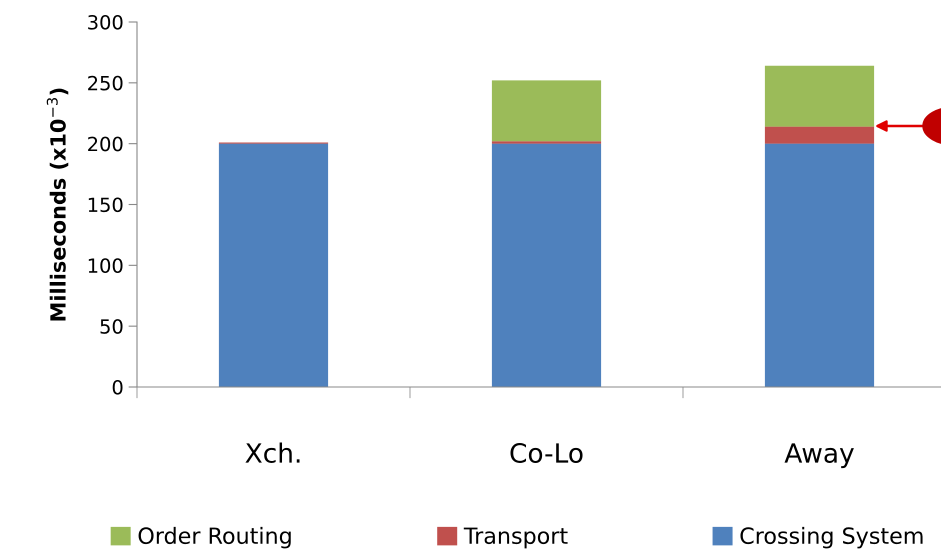 Image resolution: width=941 pixels, height=560 pixels. What do you see at coordinates (272, 452) in the screenshot?
I see `x-tick-label: Xch.` at bounding box center [272, 452].